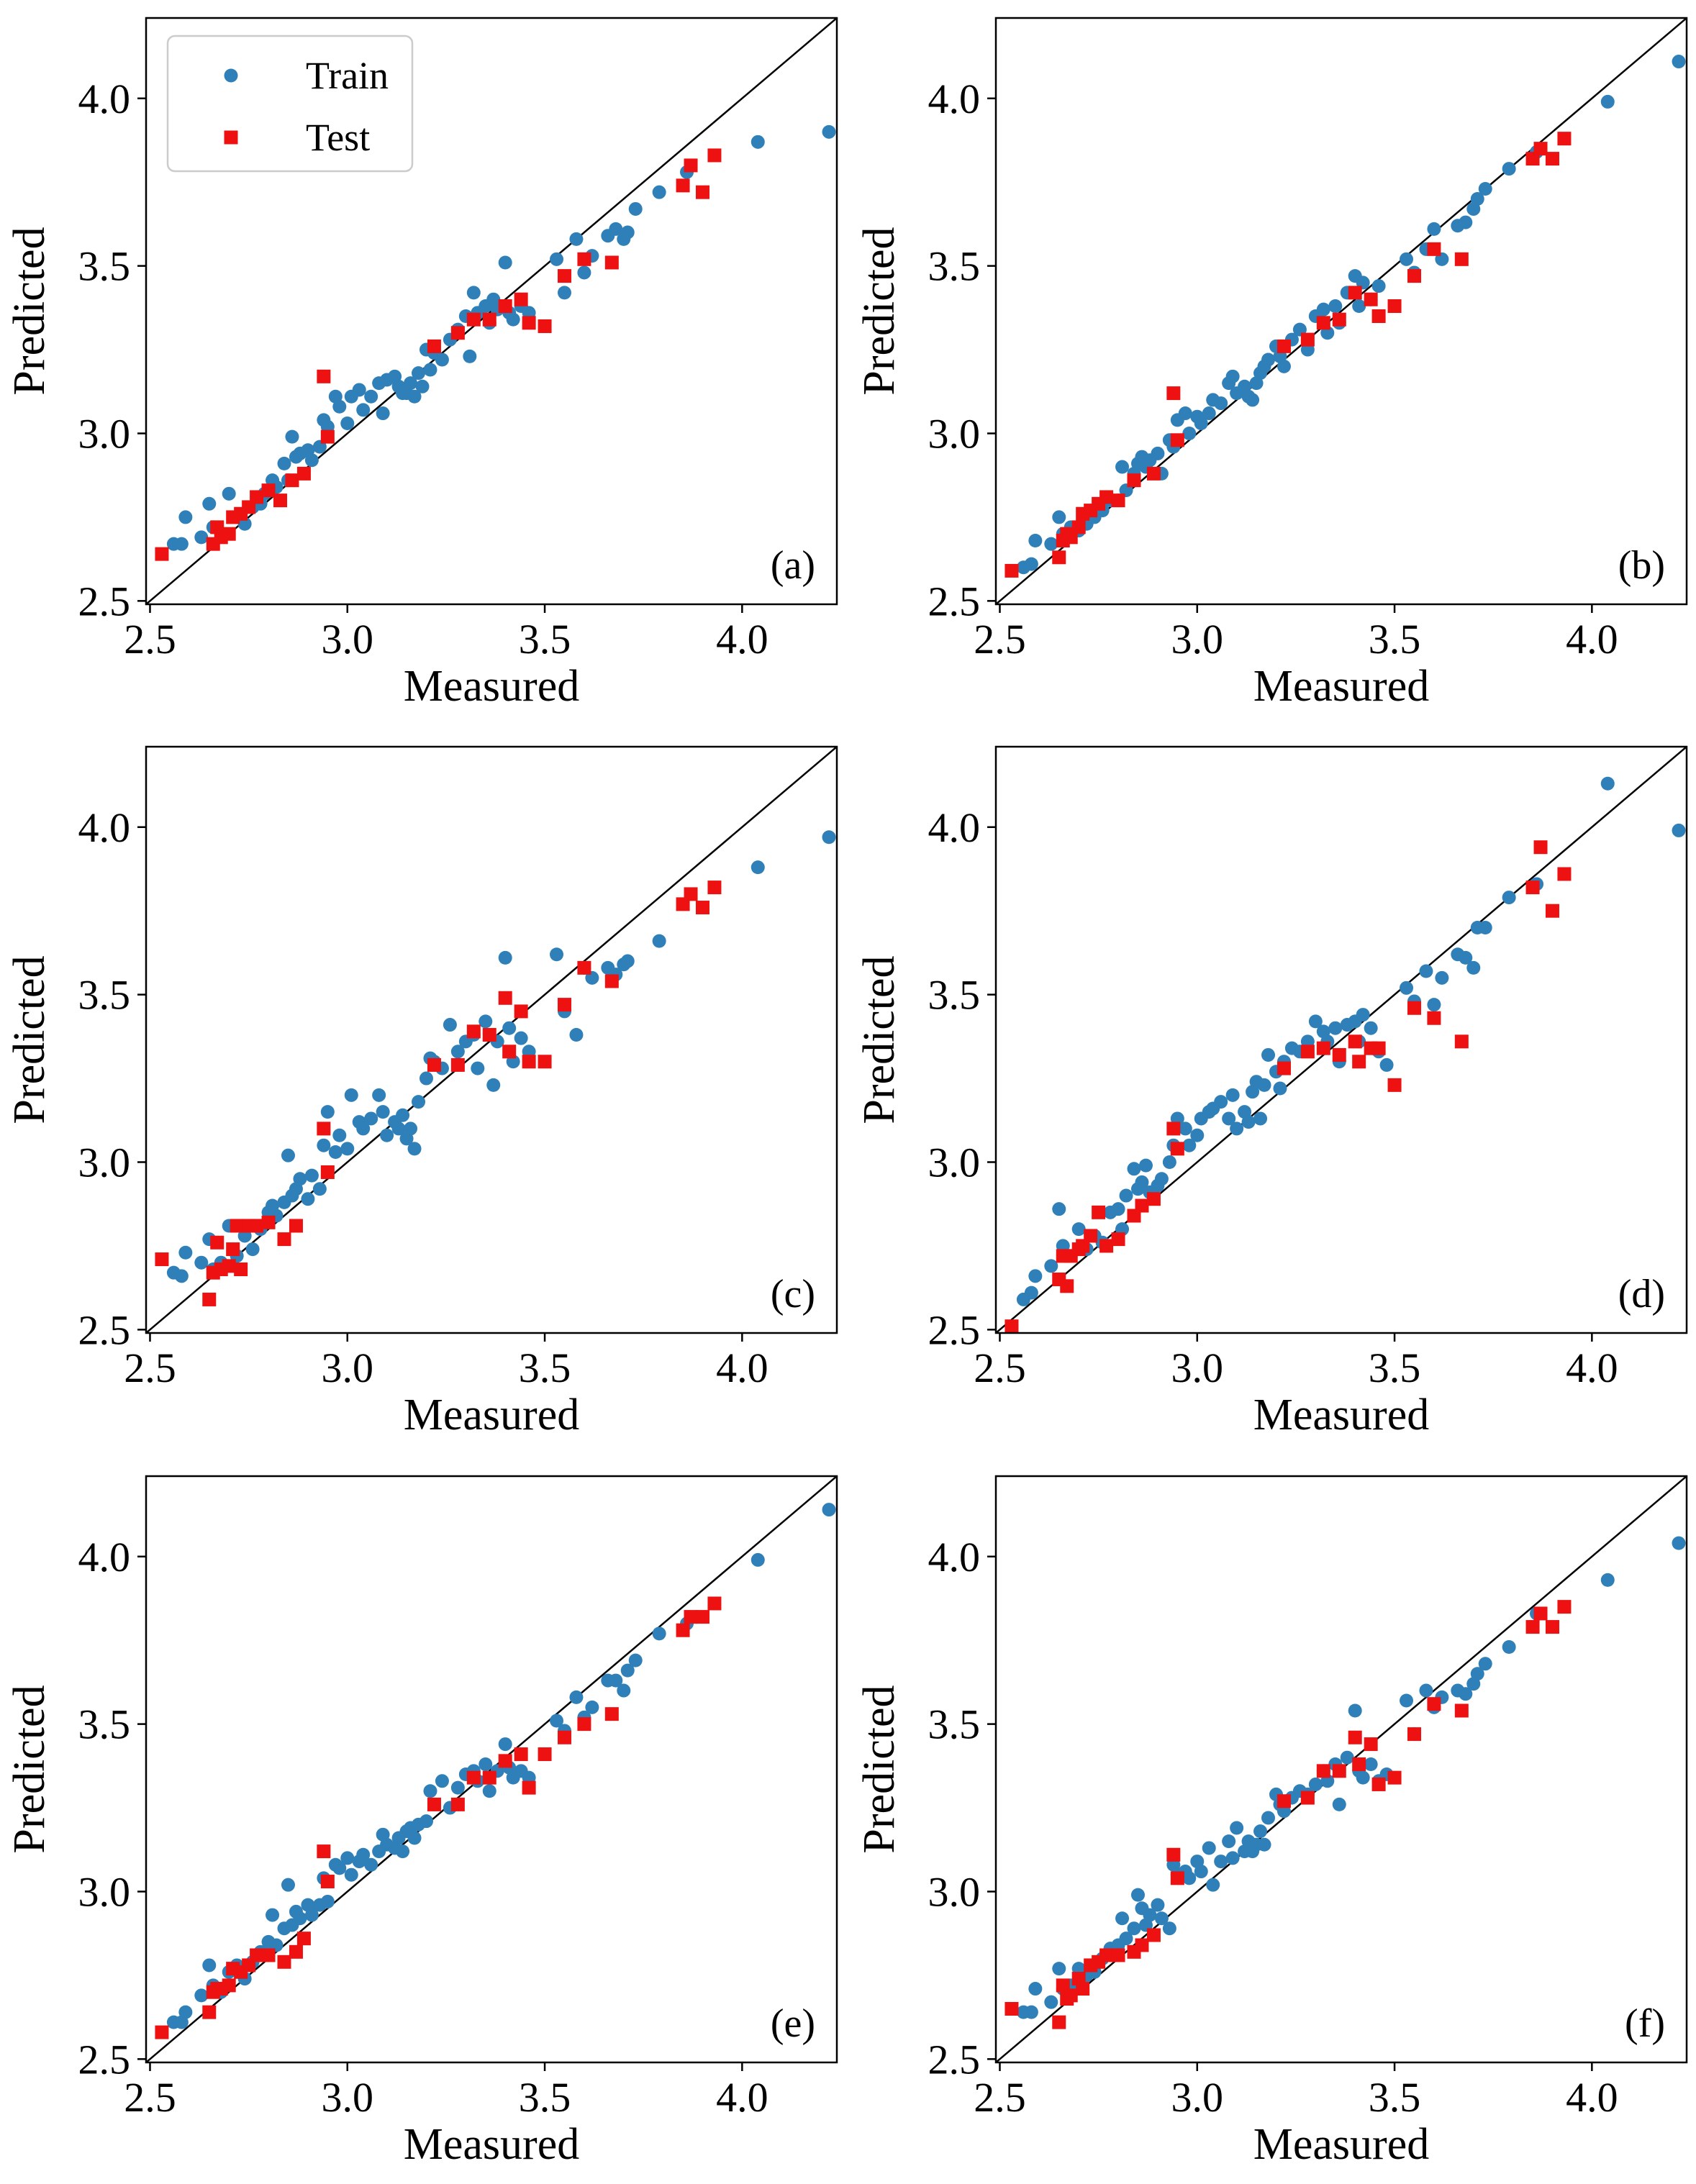  I want to click on x-tick-label: 4.0, so click(742, 1367).